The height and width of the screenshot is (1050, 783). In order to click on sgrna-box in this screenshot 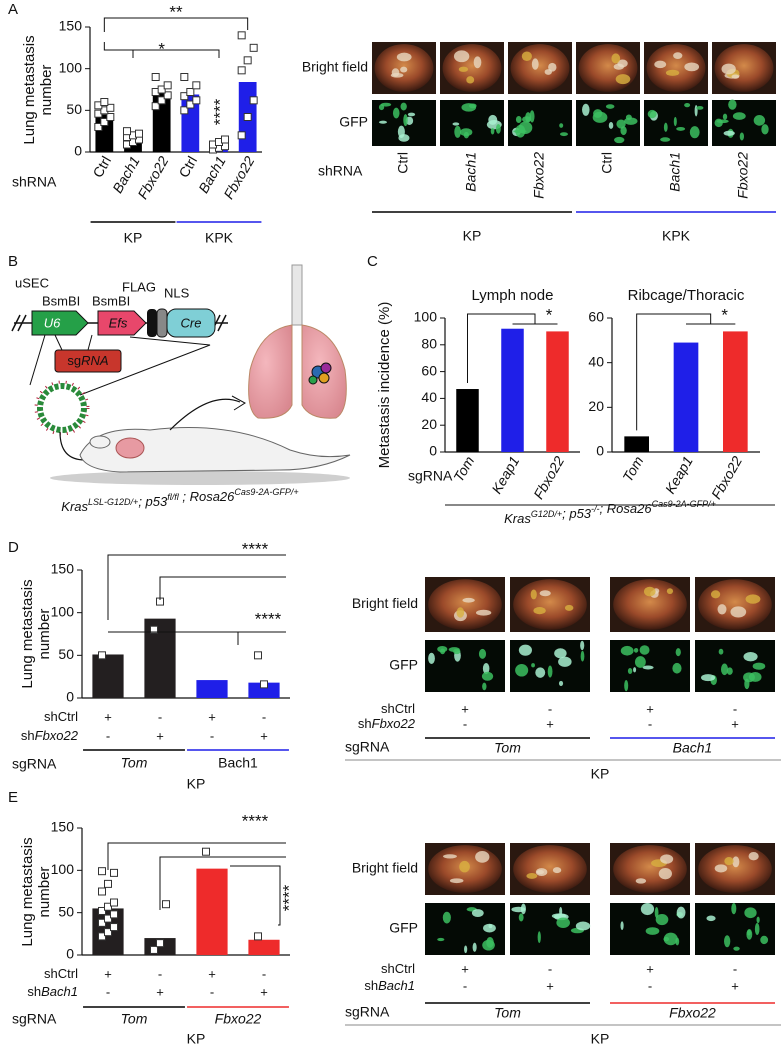, I will do `click(88, 361)`.